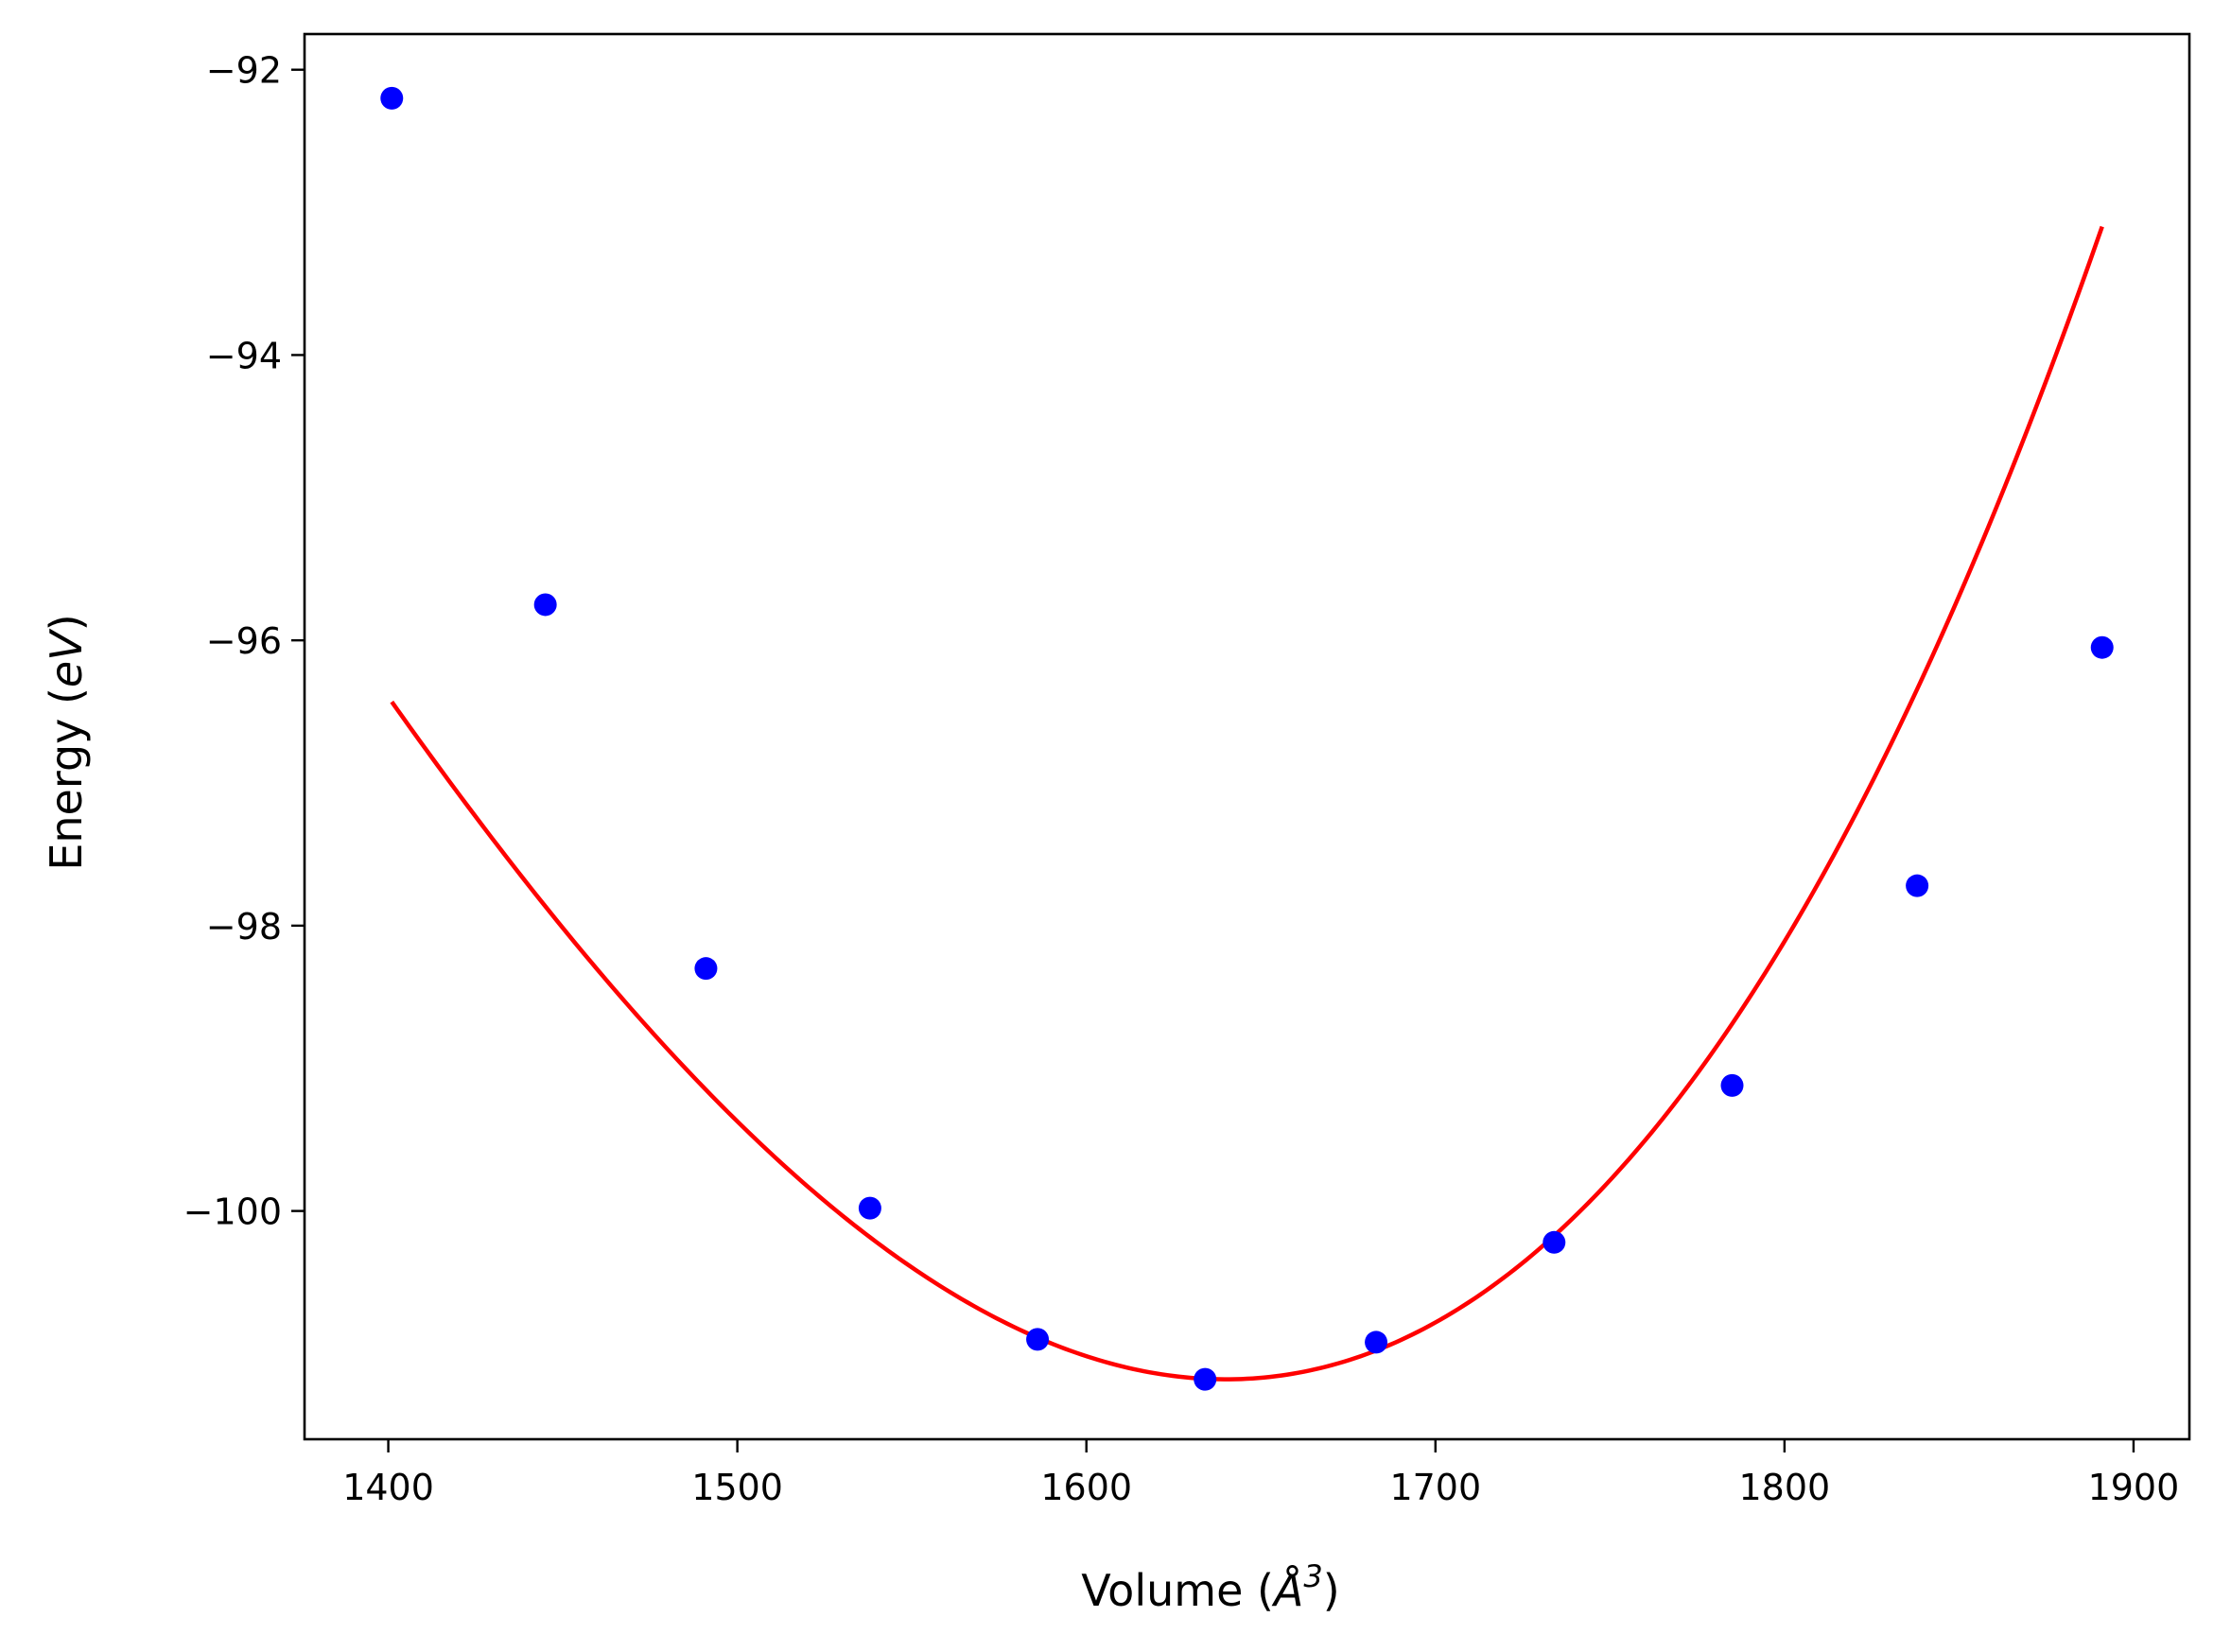 The width and height of the screenshot is (2231, 1652). Describe the element at coordinates (1435, 1488) in the screenshot. I see `x-tick-label: 1700` at that location.